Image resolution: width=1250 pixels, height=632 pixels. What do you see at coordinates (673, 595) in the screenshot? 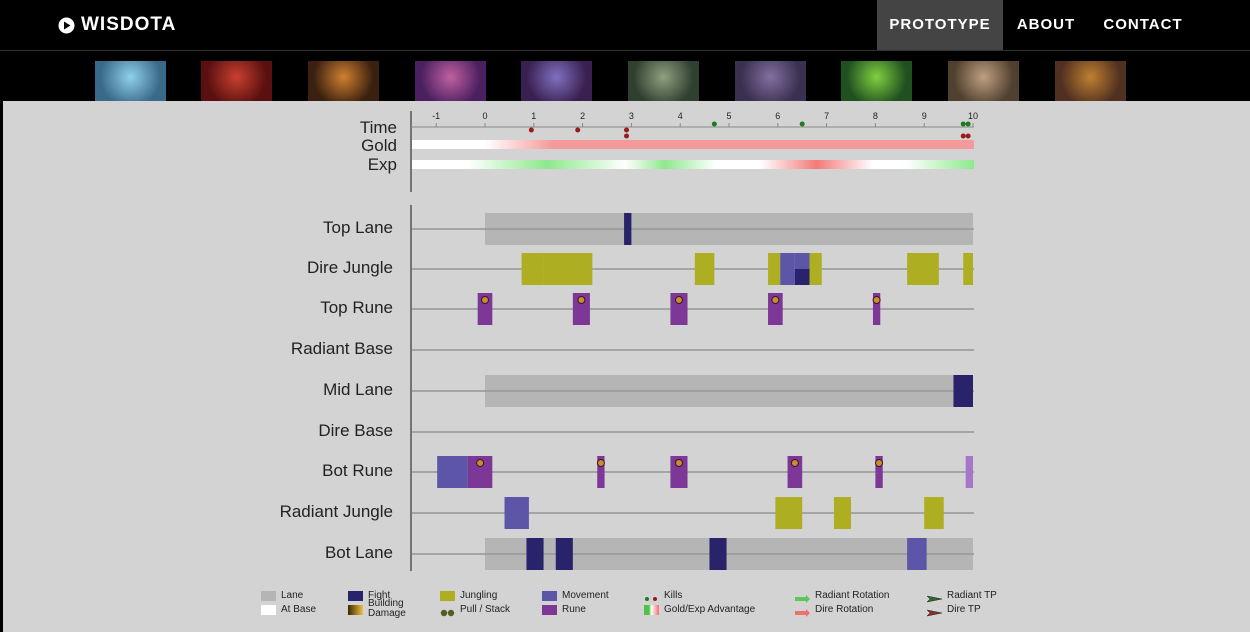
I see `legend-label-kills: Kills` at bounding box center [673, 595].